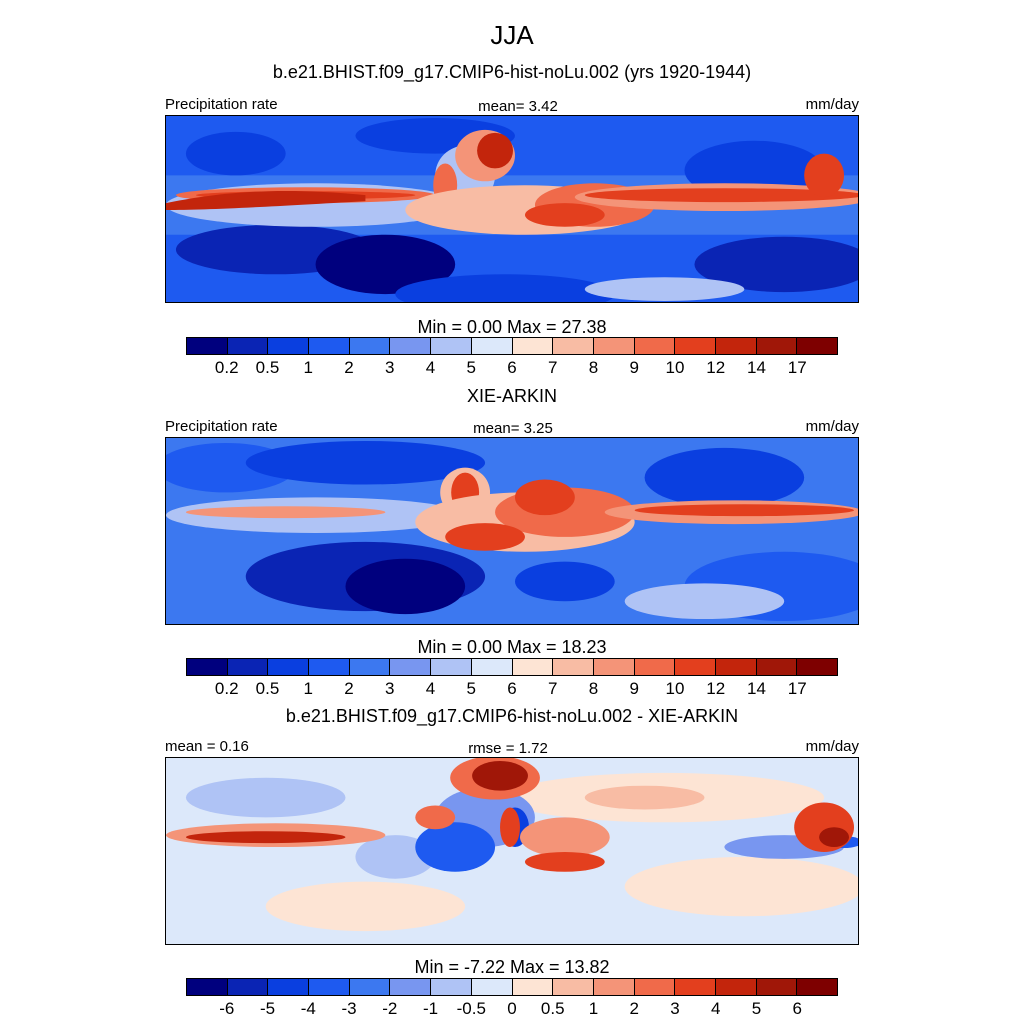 Image resolution: width=1024 pixels, height=1024 pixels. What do you see at coordinates (512, 851) in the screenshot?
I see `difference-map` at bounding box center [512, 851].